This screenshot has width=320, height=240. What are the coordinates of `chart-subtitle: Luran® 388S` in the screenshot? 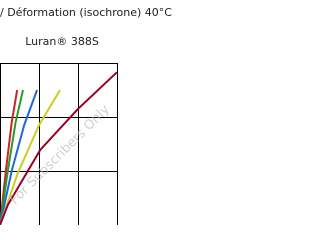 It's located at (62, 41).